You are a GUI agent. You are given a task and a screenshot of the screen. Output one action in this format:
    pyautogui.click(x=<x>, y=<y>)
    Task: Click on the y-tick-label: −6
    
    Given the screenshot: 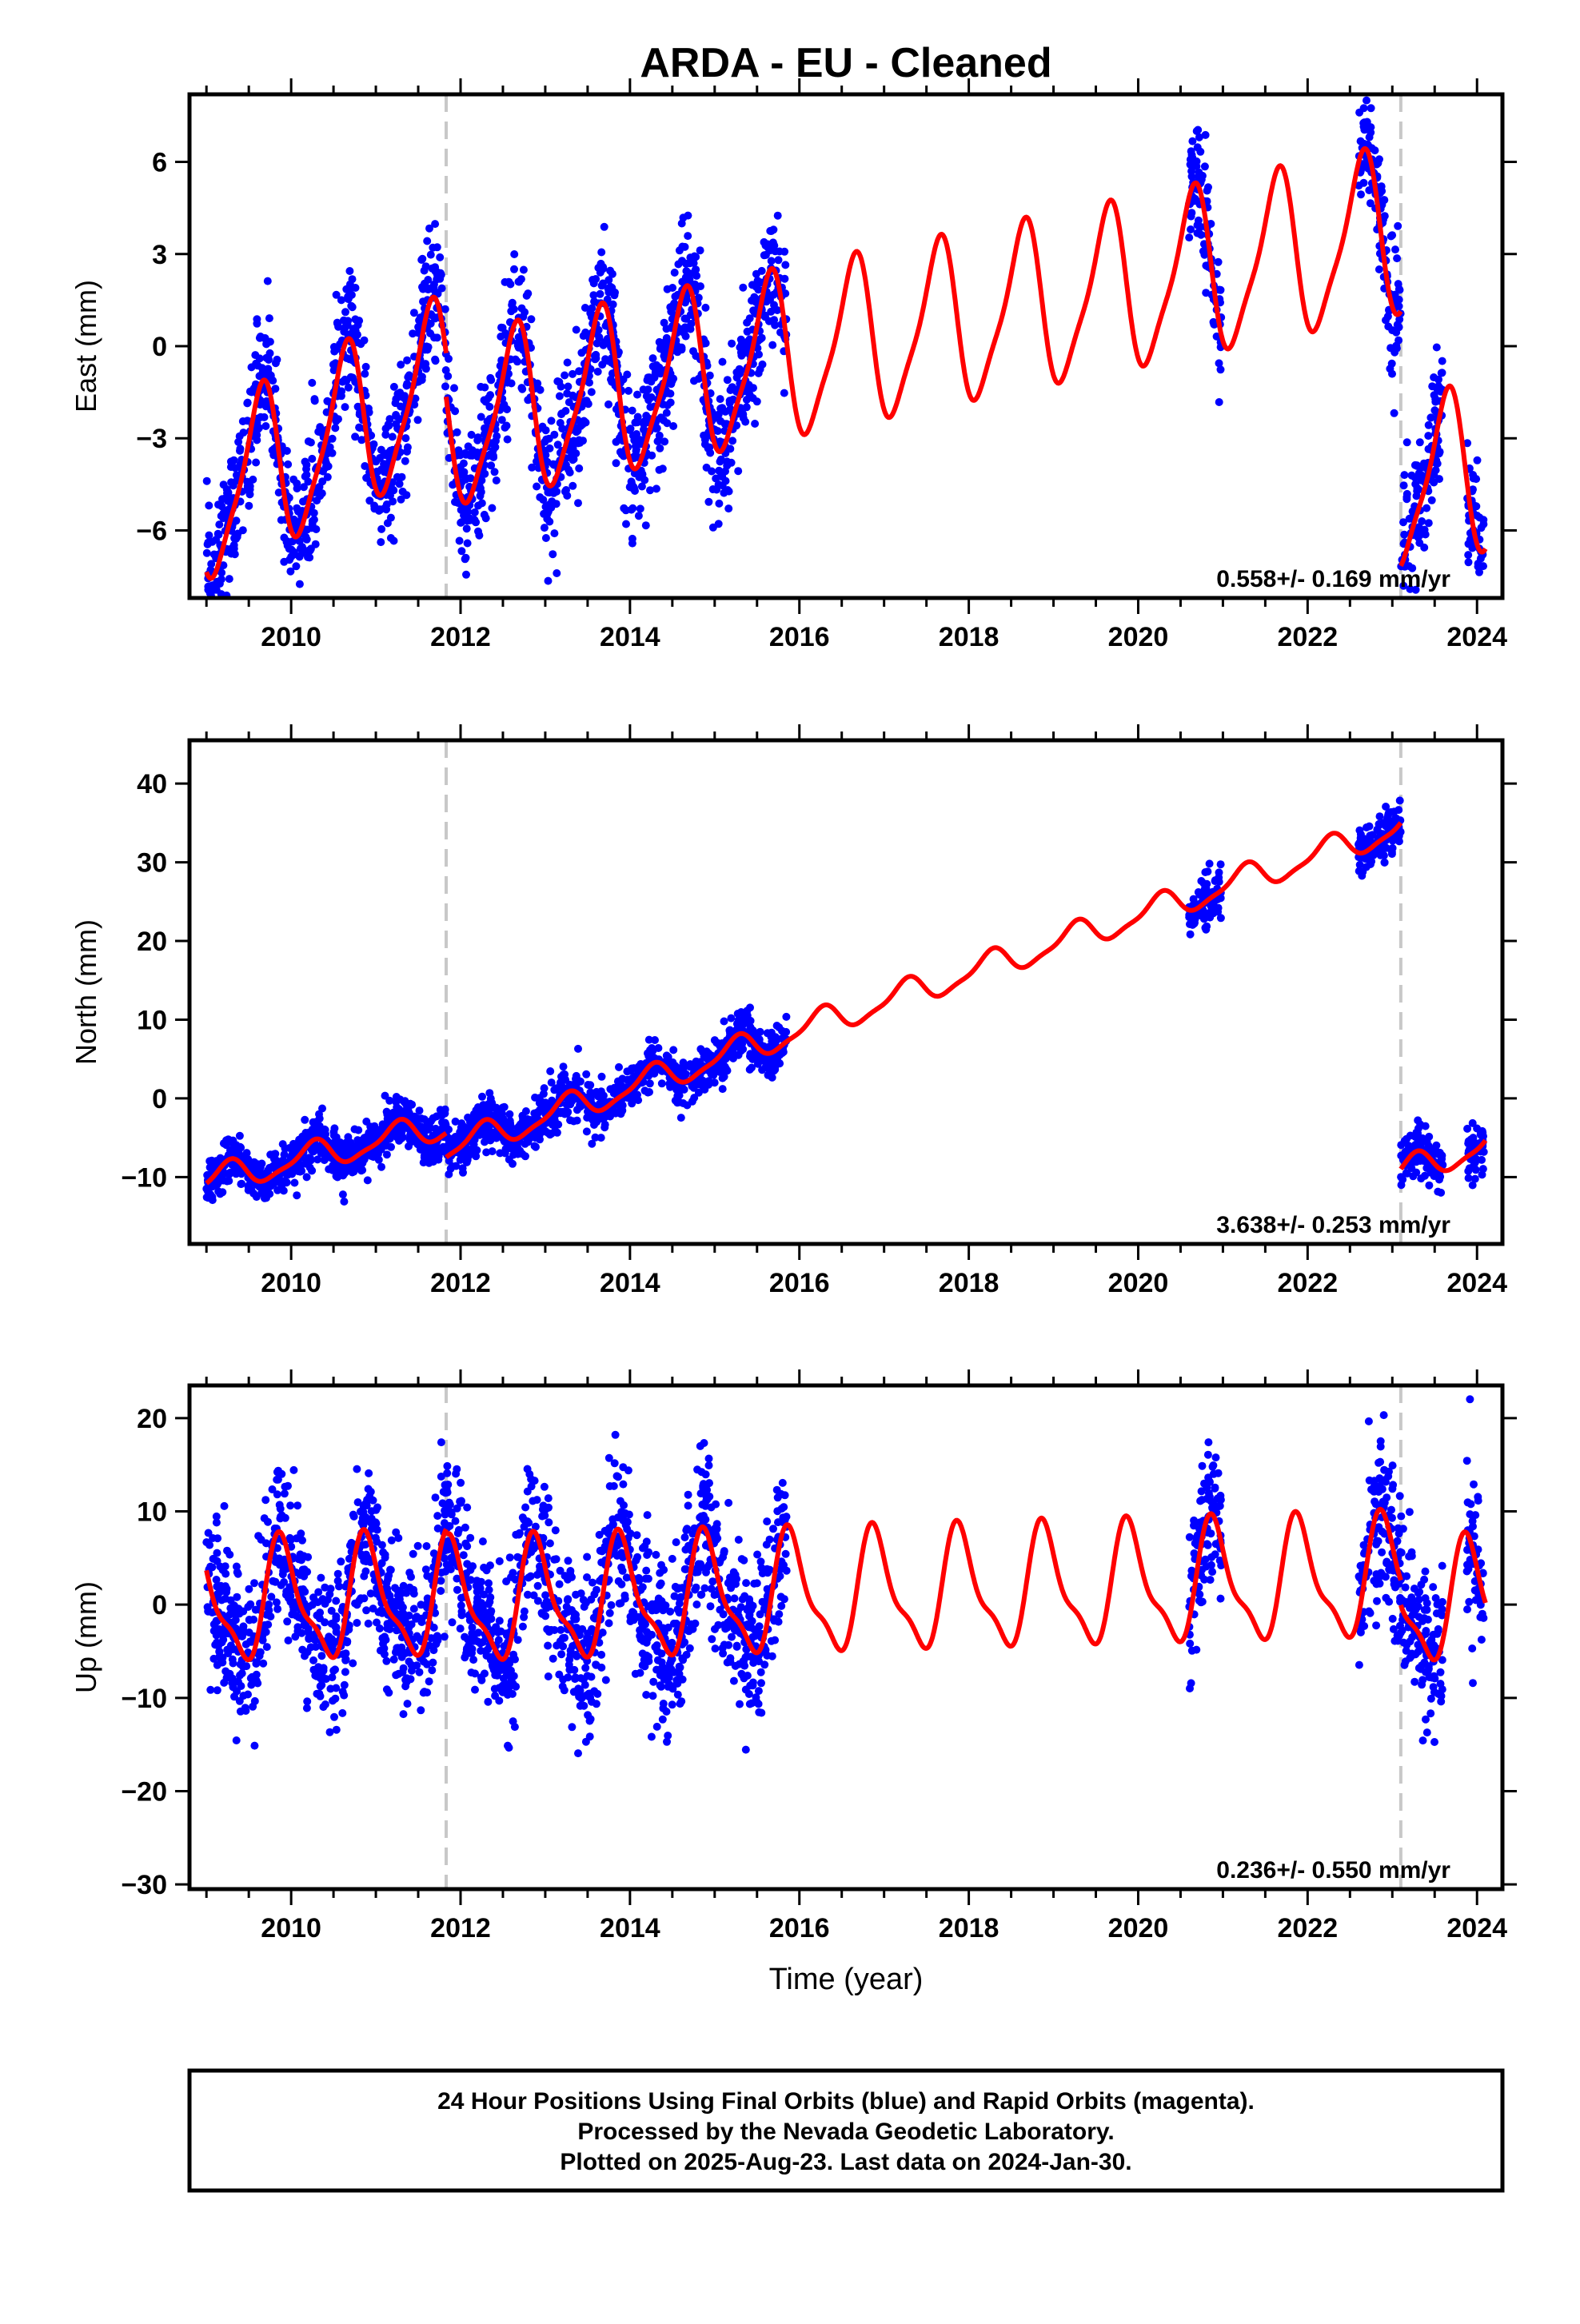 What is the action you would take?
    pyautogui.click(x=152, y=531)
    